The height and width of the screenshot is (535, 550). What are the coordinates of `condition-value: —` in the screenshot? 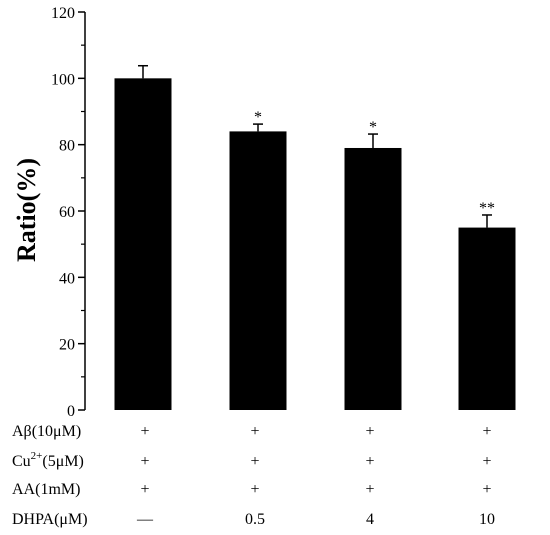 It's located at (145, 519).